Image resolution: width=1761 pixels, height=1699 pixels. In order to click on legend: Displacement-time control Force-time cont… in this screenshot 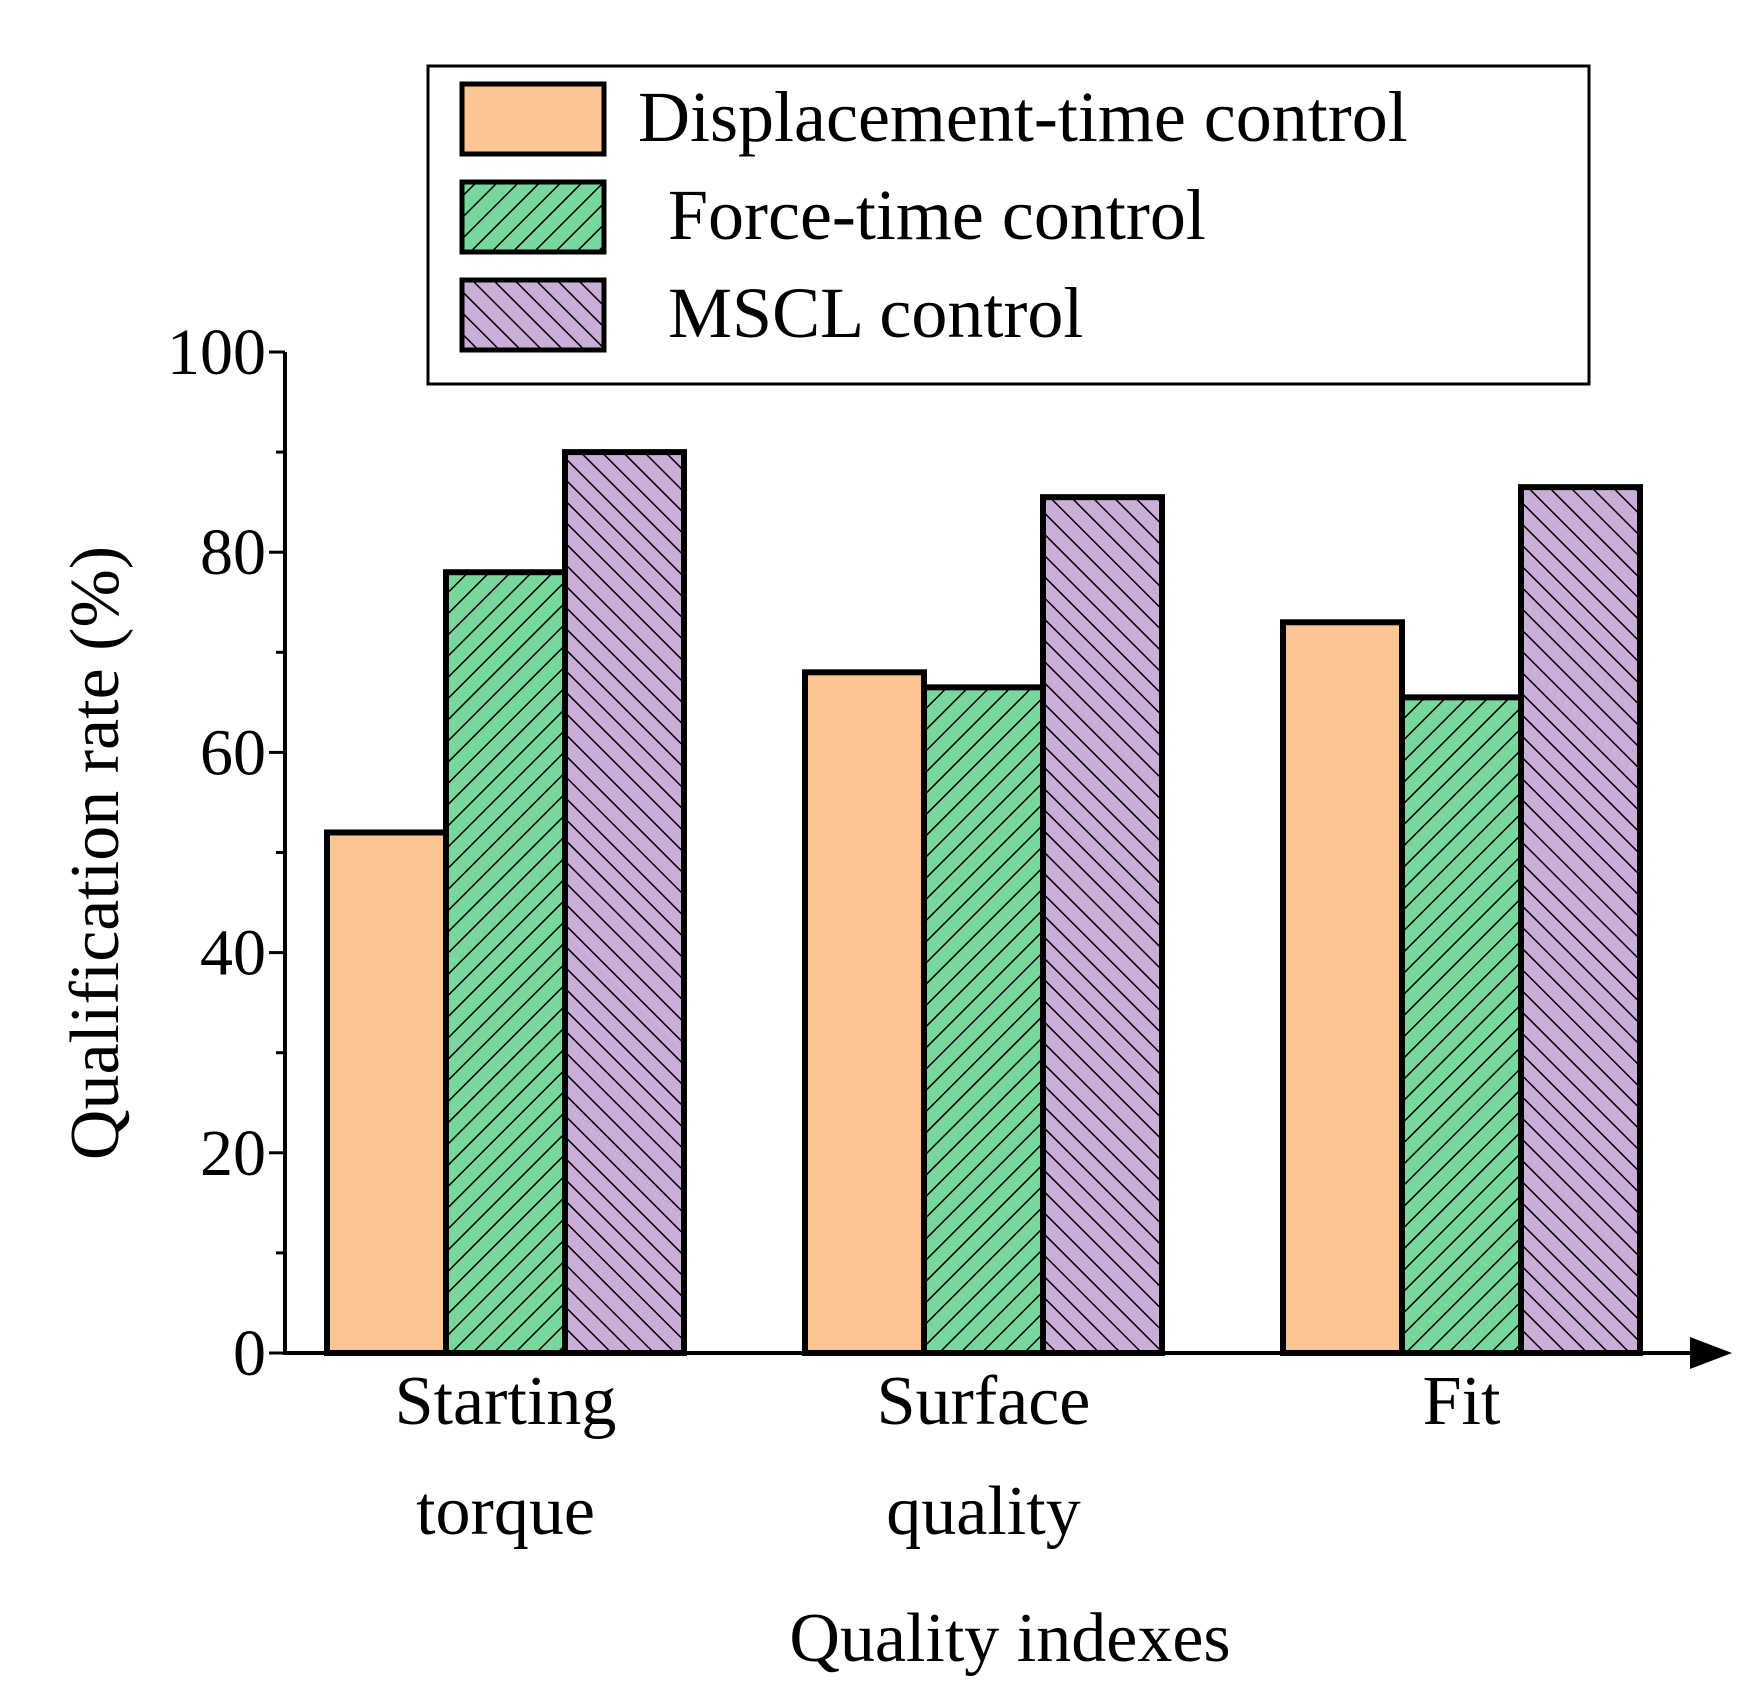, I will do `click(1008, 225)`.